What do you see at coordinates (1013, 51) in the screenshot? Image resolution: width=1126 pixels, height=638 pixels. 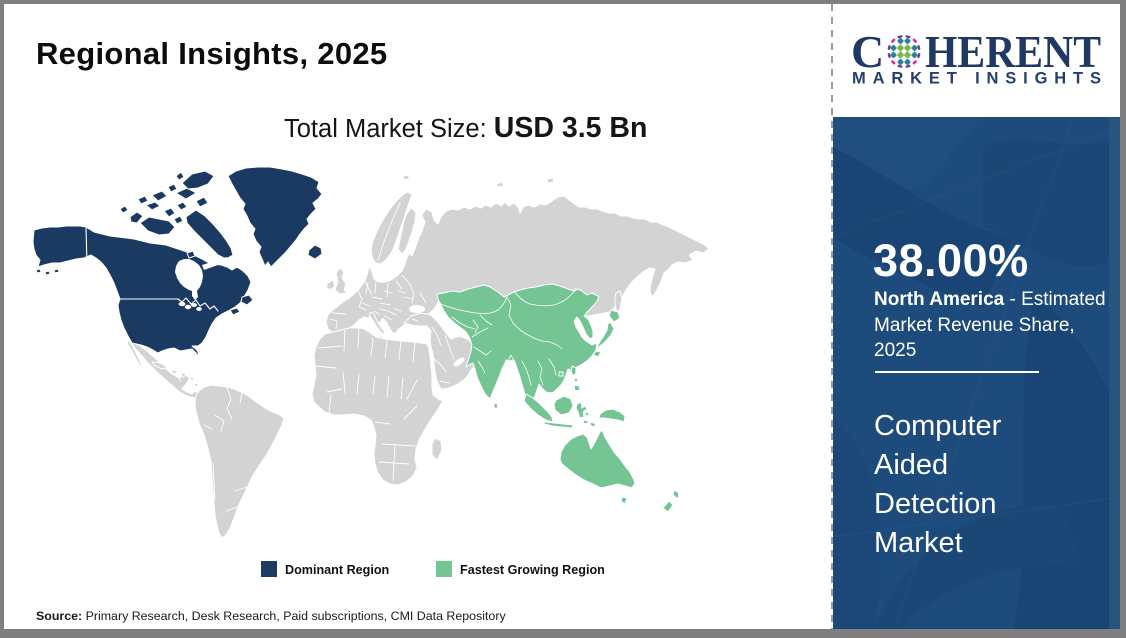 I see `svg-text: HERENT` at bounding box center [1013, 51].